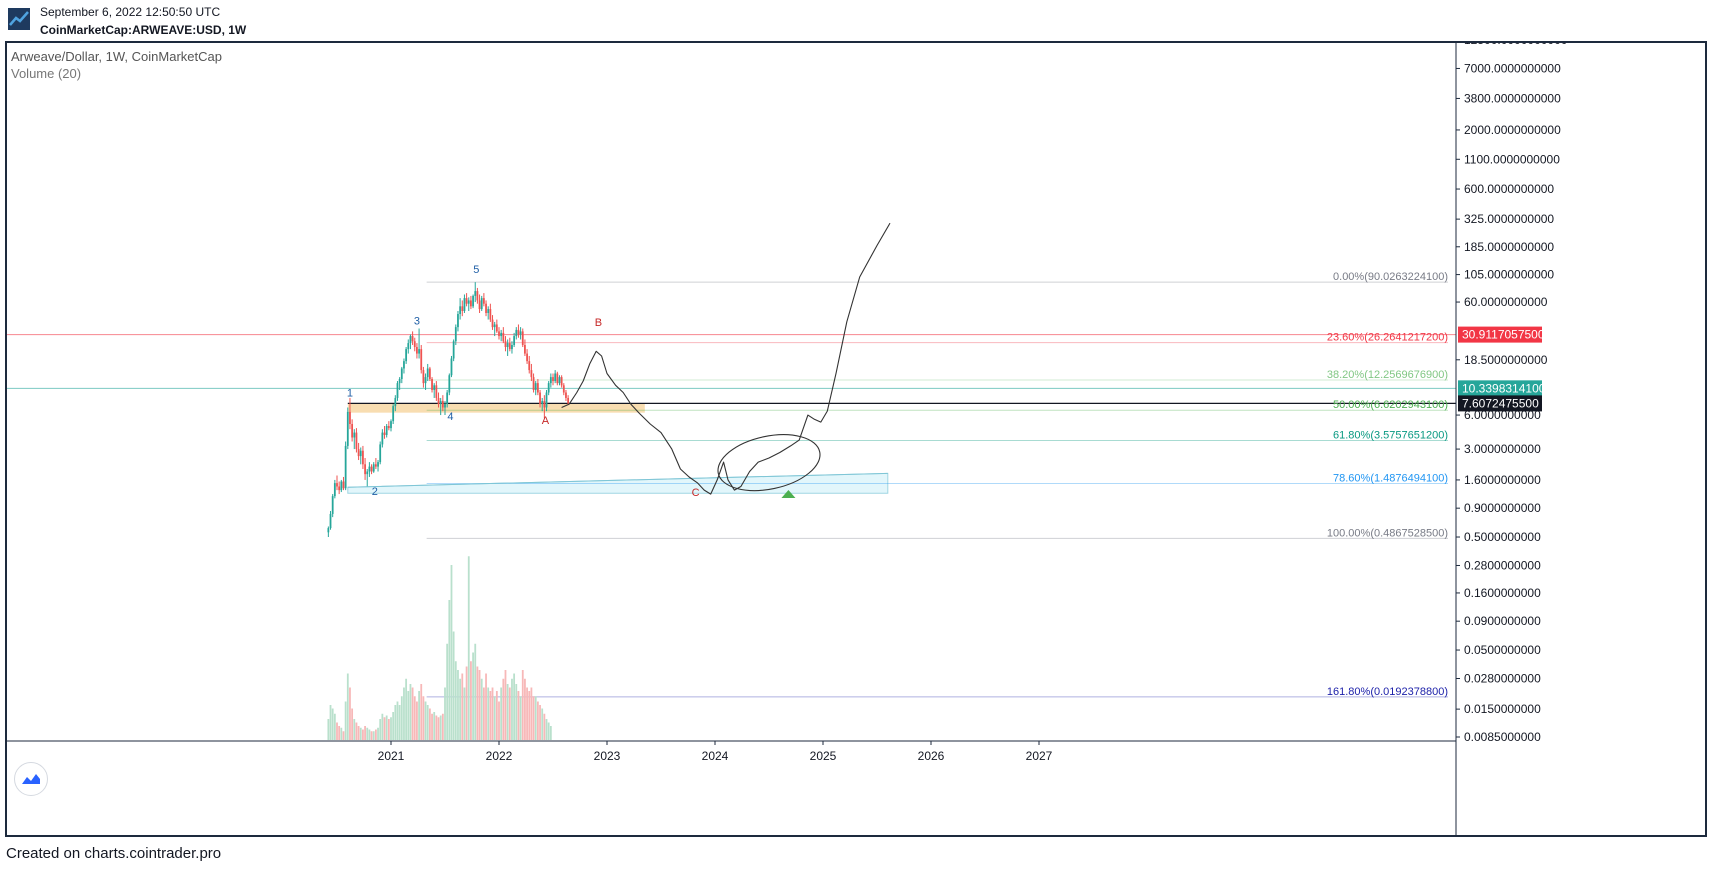 The height and width of the screenshot is (869, 1713). What do you see at coordinates (116, 56) in the screenshot?
I see `legend-title: Arweave/Dollar, 1W, CoinMarketCap` at bounding box center [116, 56].